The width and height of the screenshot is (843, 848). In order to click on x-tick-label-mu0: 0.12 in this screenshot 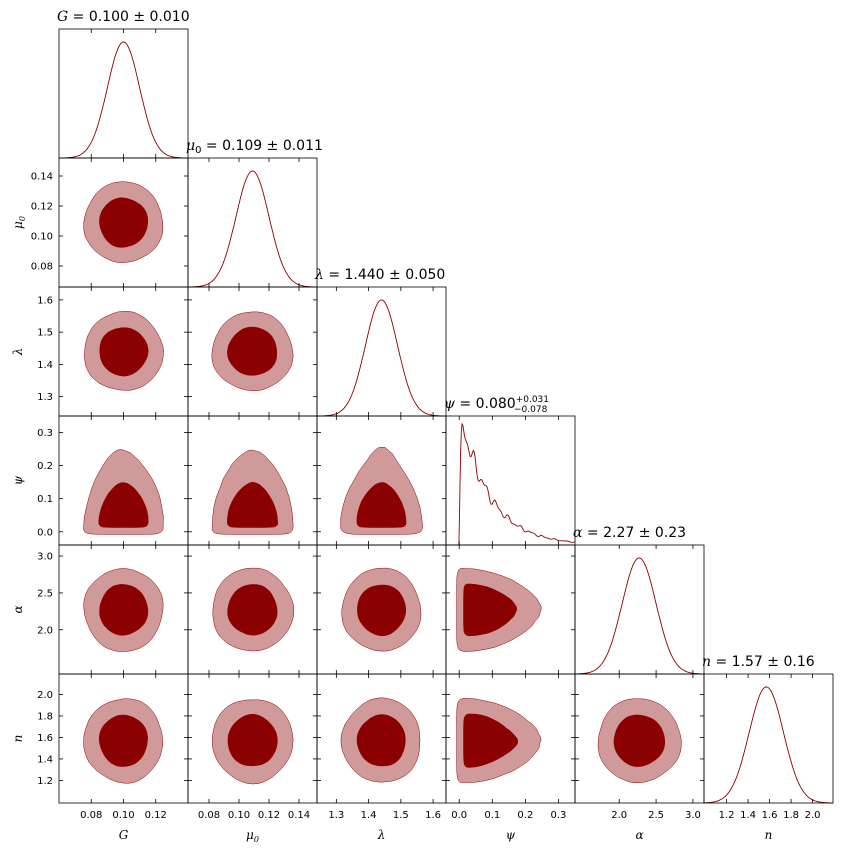, I will do `click(269, 815)`.